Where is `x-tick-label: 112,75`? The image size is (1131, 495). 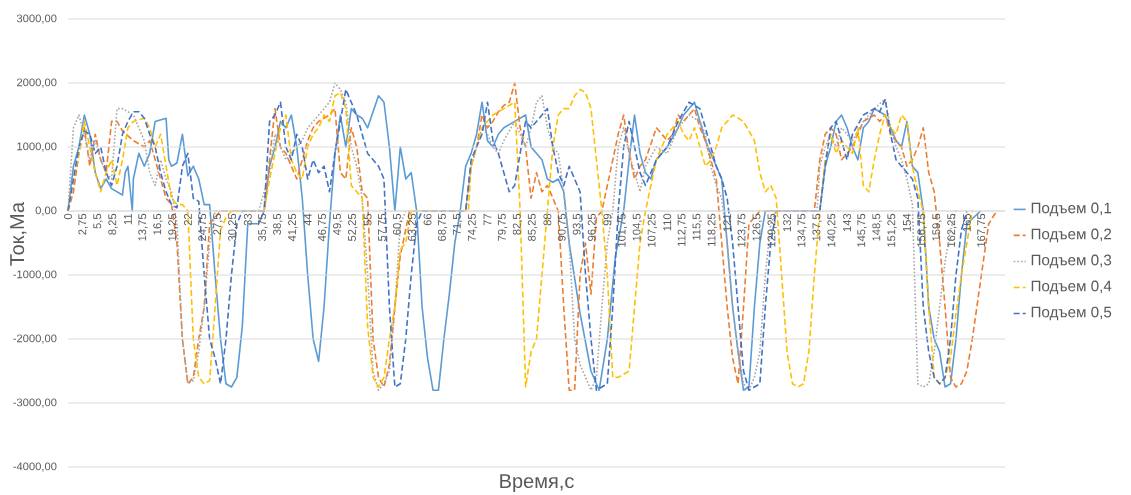 x-tick-label: 112,75 is located at coordinates (682, 229).